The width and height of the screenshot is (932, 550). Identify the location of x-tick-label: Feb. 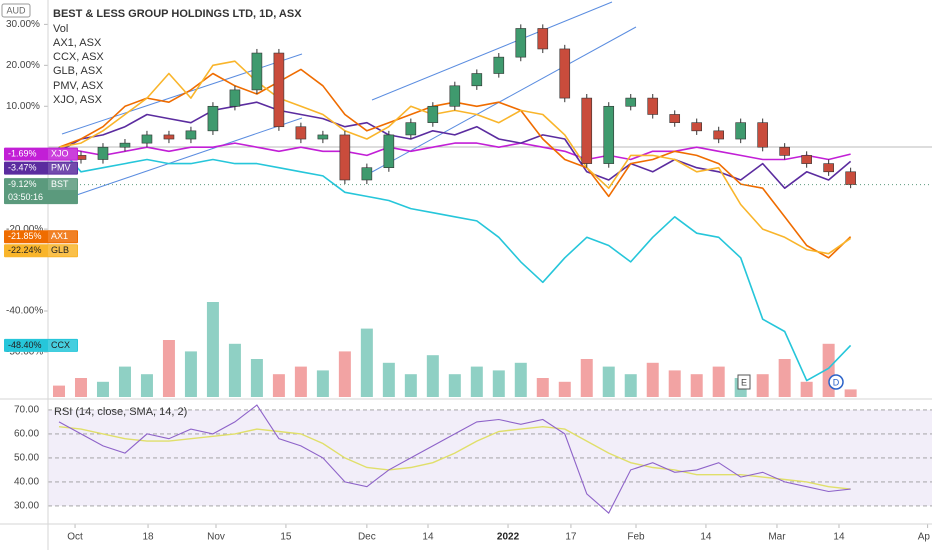
(636, 537).